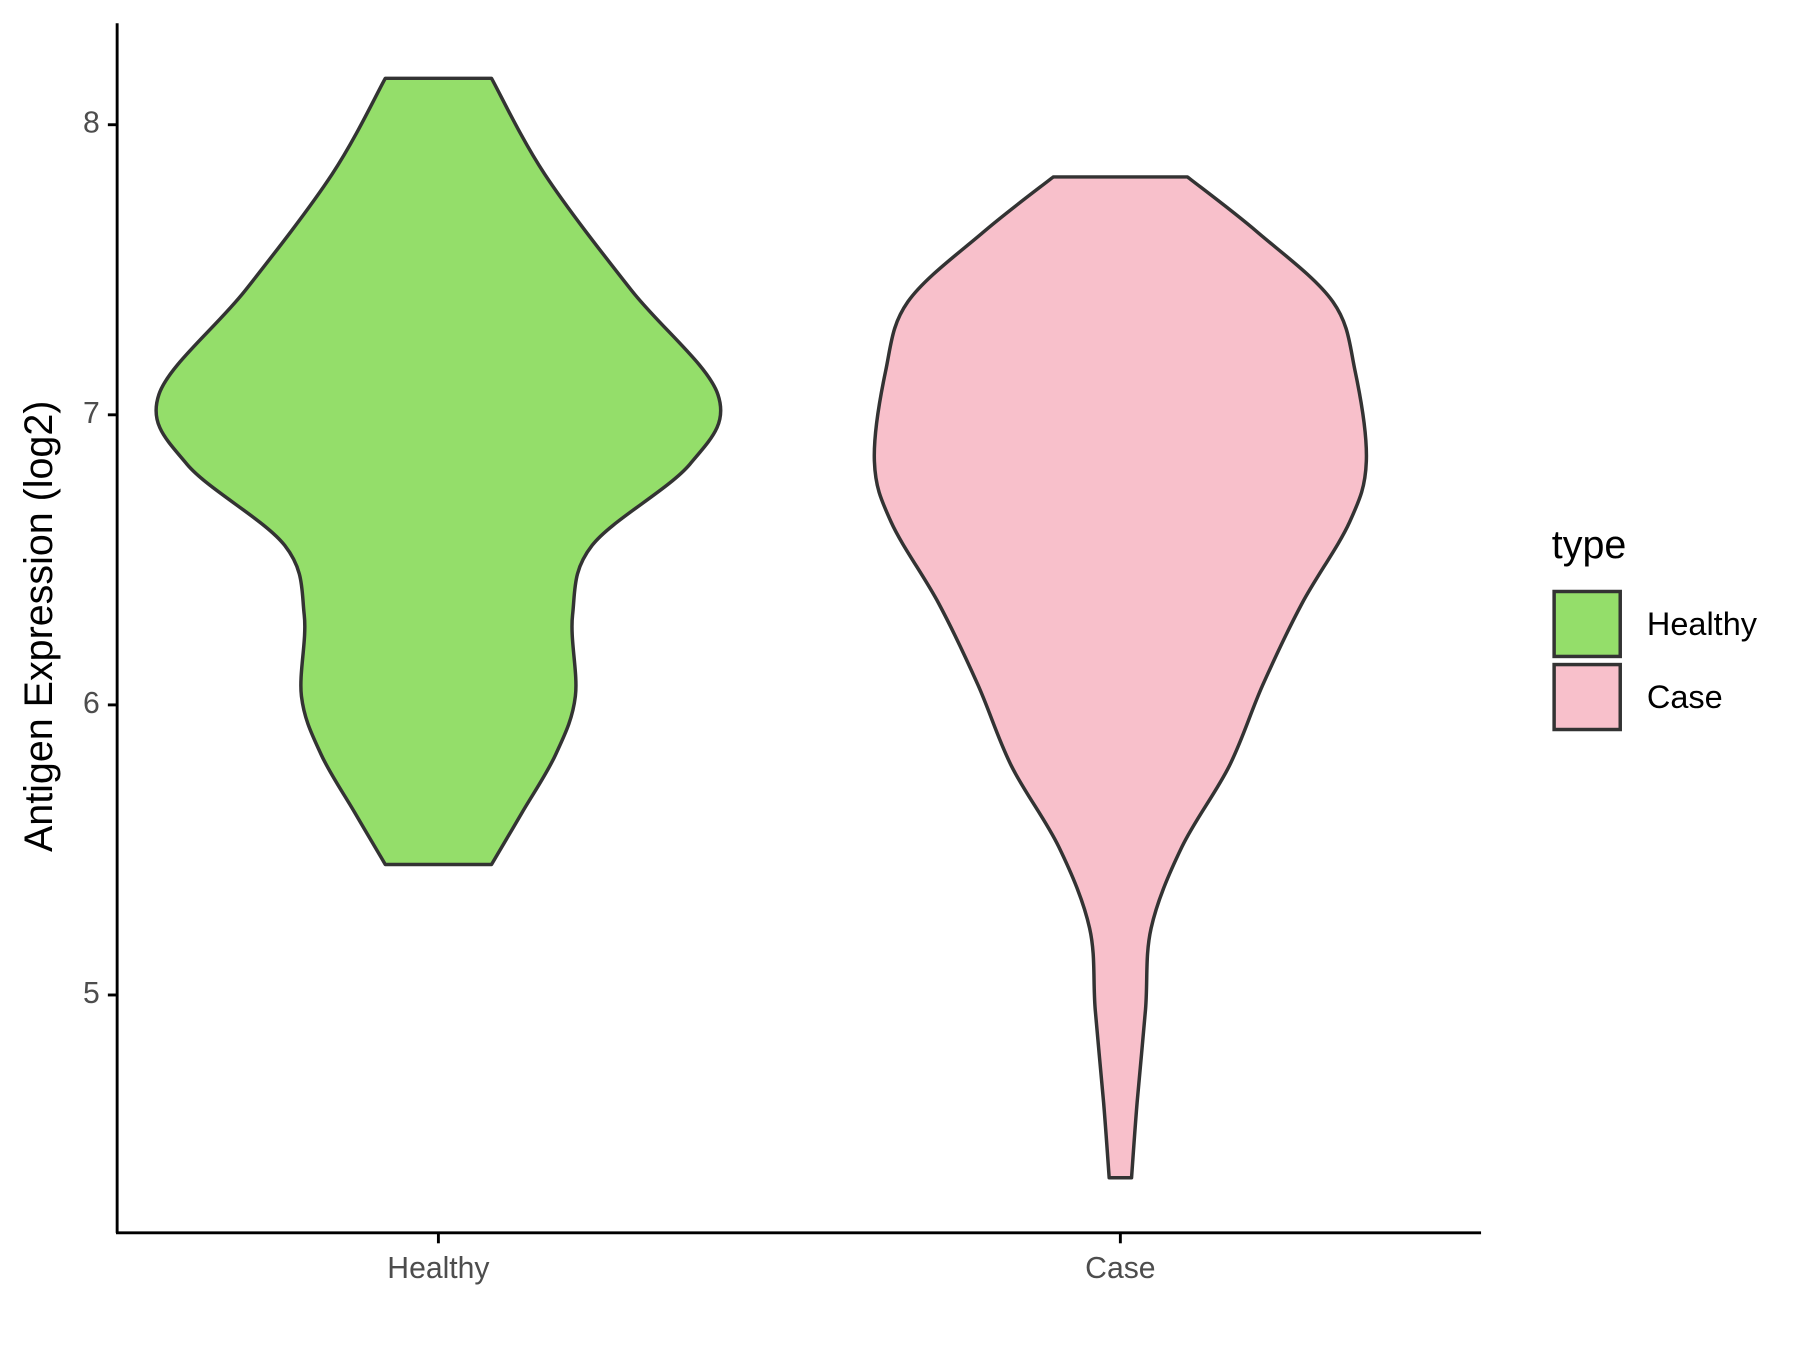 This screenshot has height=1350, width=1800. What do you see at coordinates (438, 1268) in the screenshot?
I see `x-tick-label: Healthy` at bounding box center [438, 1268].